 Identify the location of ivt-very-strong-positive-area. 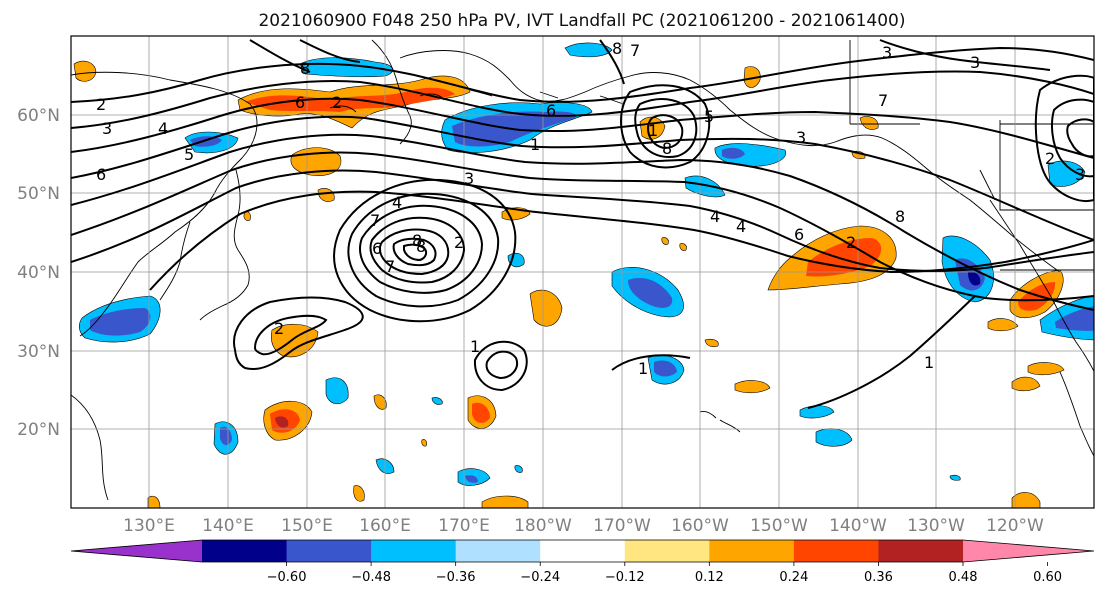
(282, 422).